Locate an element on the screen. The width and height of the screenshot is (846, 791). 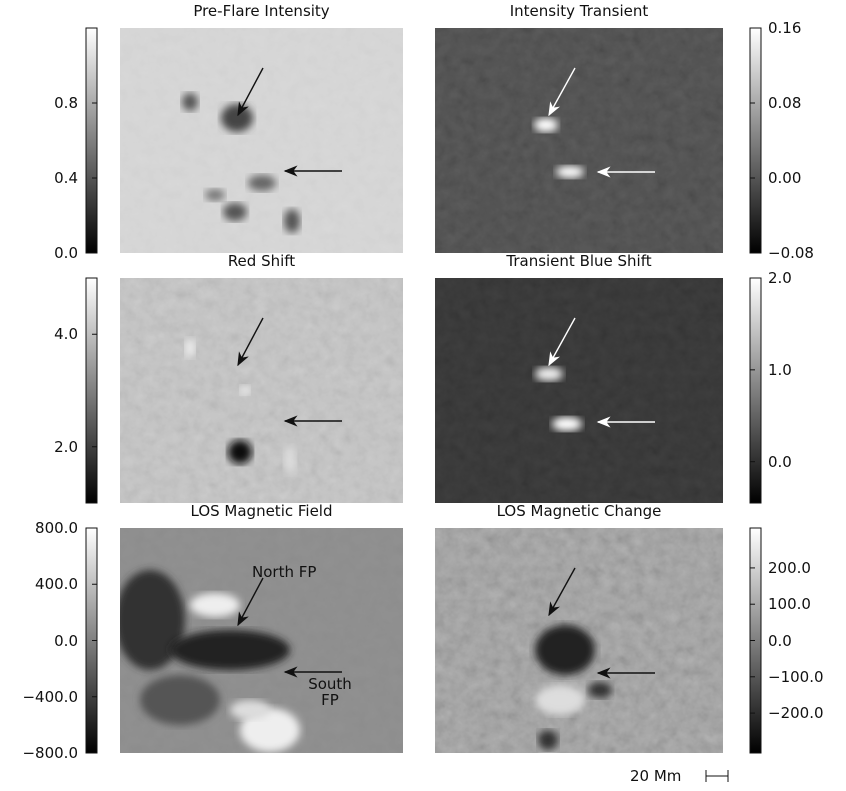
colorbar-tick-label: 800.0 is located at coordinates (56, 528).